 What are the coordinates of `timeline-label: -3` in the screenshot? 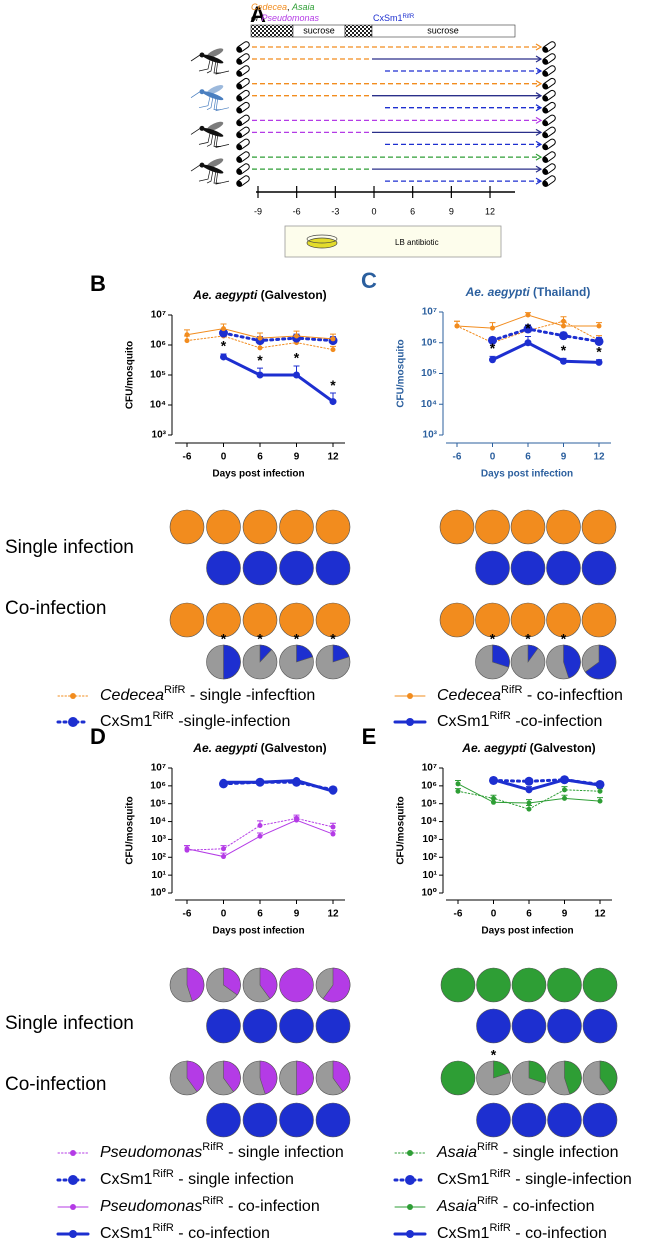 It's located at (335, 211).